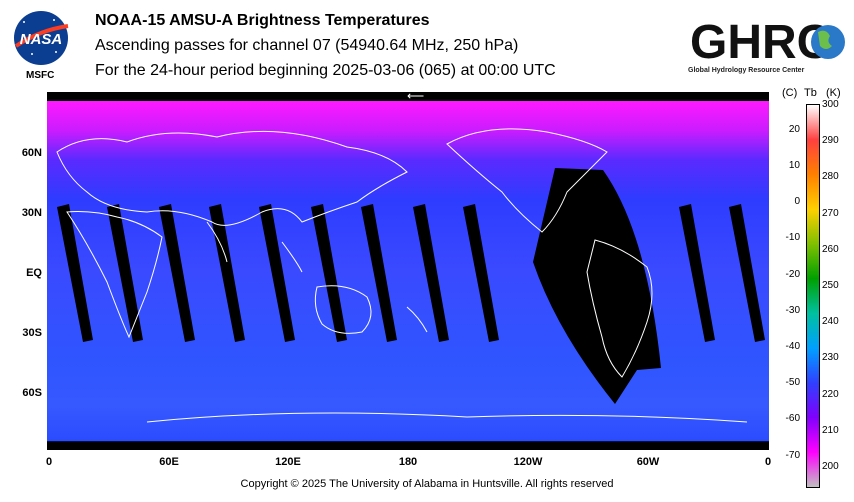  I want to click on orbit-direction-arrow: ⟵, so click(415, 97).